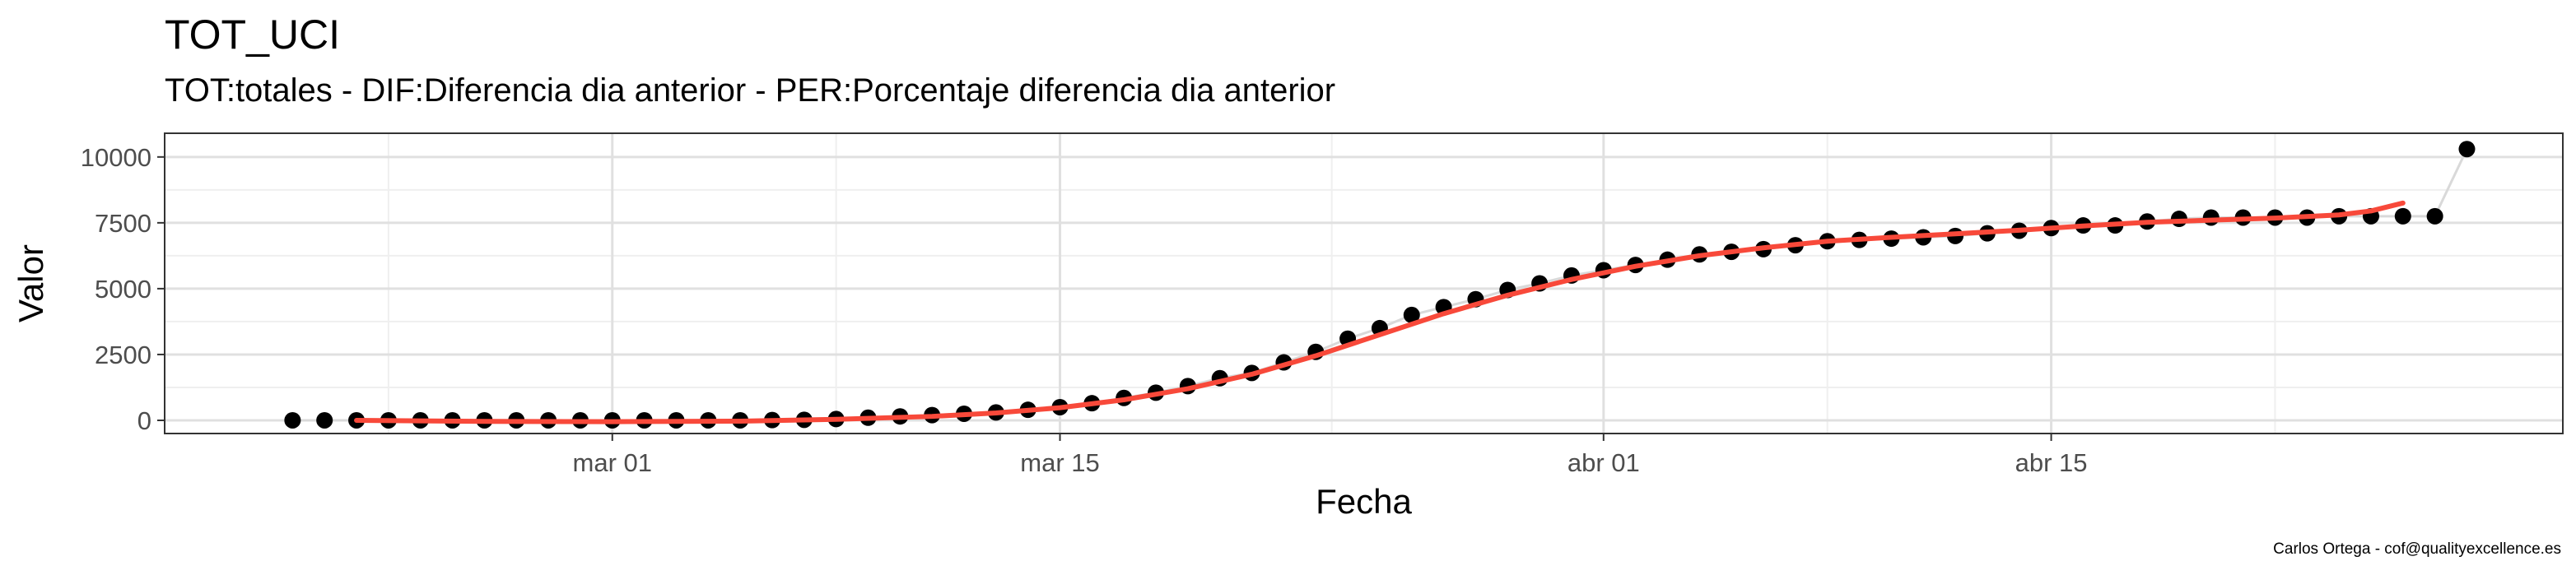 This screenshot has width=2576, height=575. What do you see at coordinates (1364, 502) in the screenshot?
I see `x-axis-label: Fecha` at bounding box center [1364, 502].